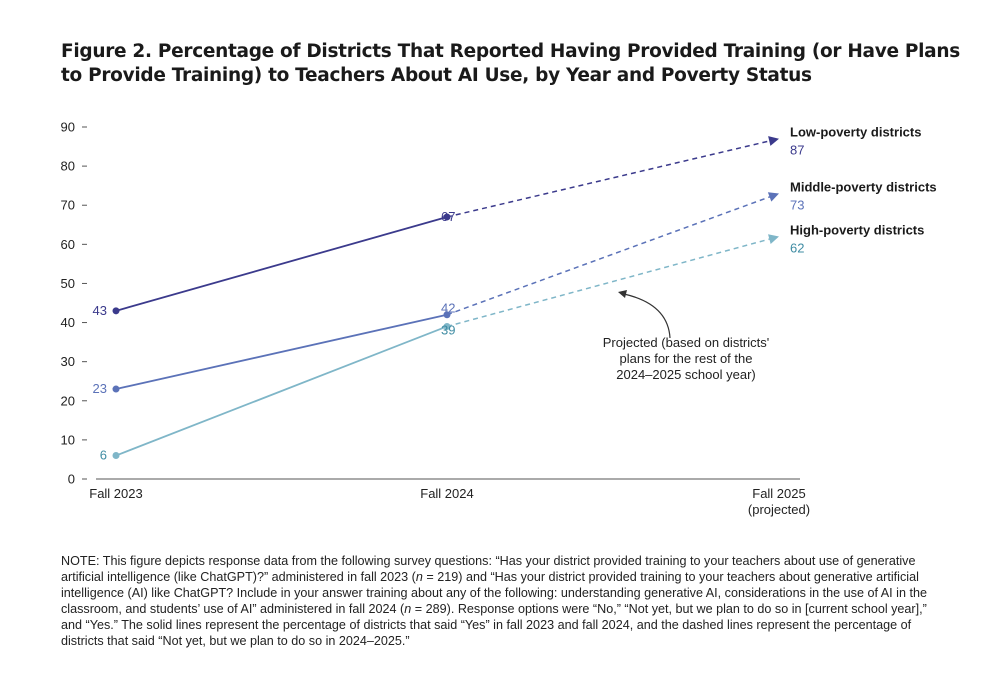  Describe the element at coordinates (68, 127) in the screenshot. I see `y-tick-label: 90` at that location.